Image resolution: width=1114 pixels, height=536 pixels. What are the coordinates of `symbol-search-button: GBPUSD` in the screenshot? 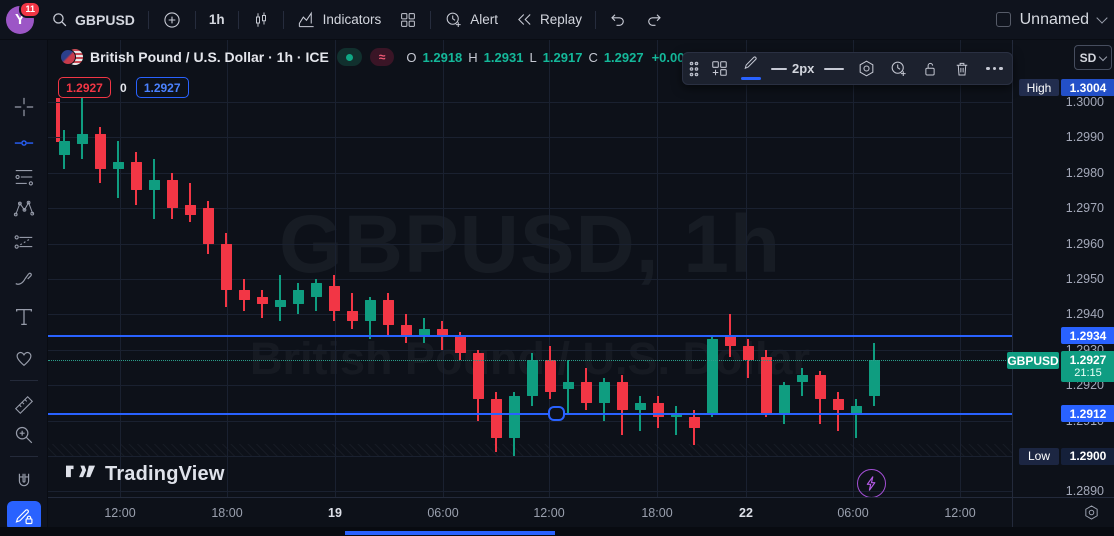 It's located at (93, 20).